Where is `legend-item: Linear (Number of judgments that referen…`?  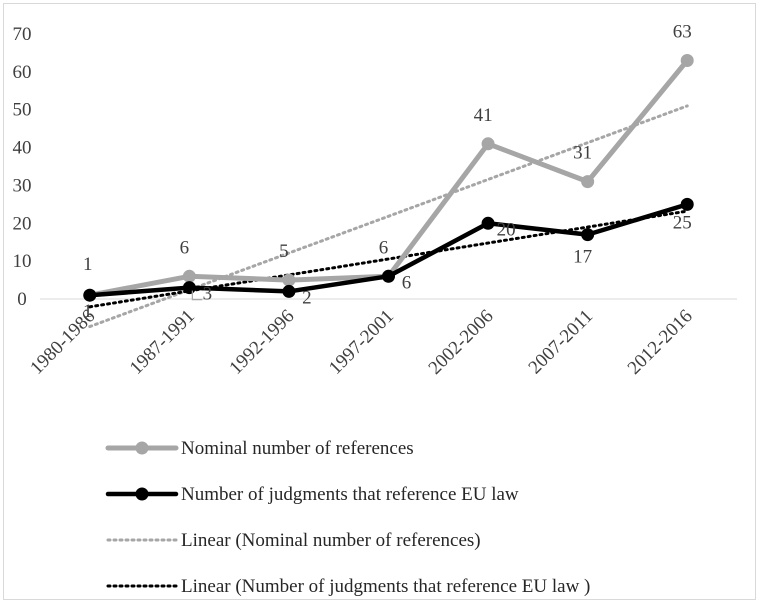 legend-item: Linear (Number of judgments that referen… is located at coordinates (348, 586).